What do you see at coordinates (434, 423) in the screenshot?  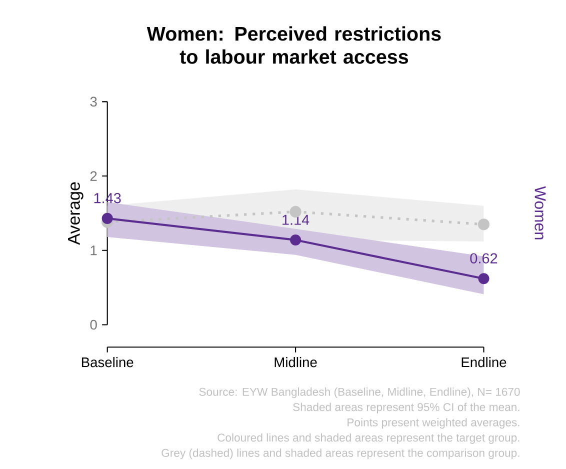 I see `text: Points present weighted averages.` at bounding box center [434, 423].